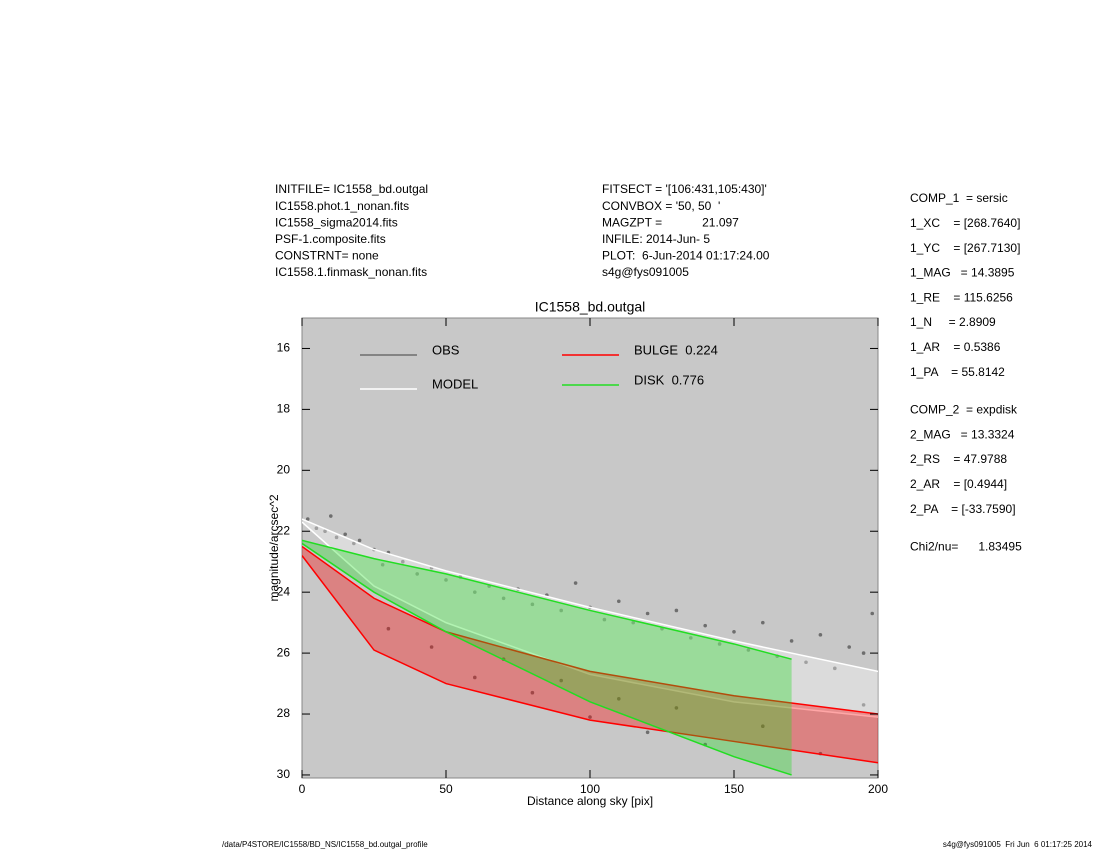 This screenshot has width=1100, height=850. Describe the element at coordinates (669, 379) in the screenshot. I see `legend-label: DISK 0.776` at that location.